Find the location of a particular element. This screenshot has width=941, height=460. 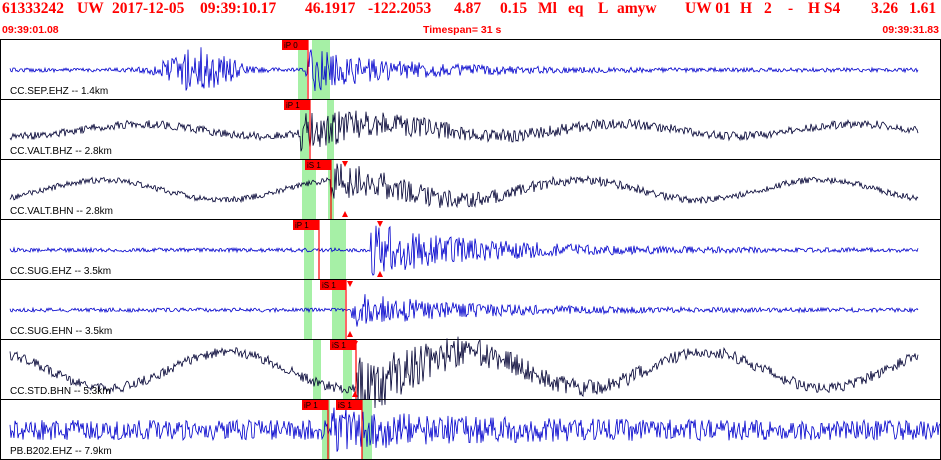

event-quality2: H S4 is located at coordinates (824, 8).